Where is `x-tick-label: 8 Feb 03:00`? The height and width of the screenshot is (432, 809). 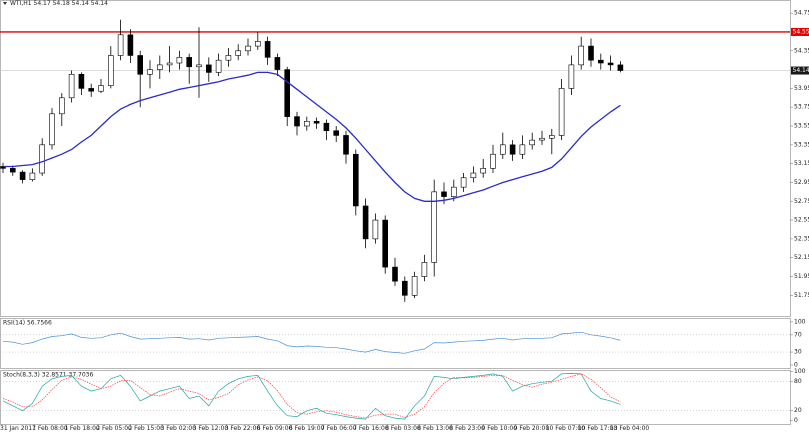 x-tick-label: 8 Feb 03:00 is located at coordinates (403, 428).